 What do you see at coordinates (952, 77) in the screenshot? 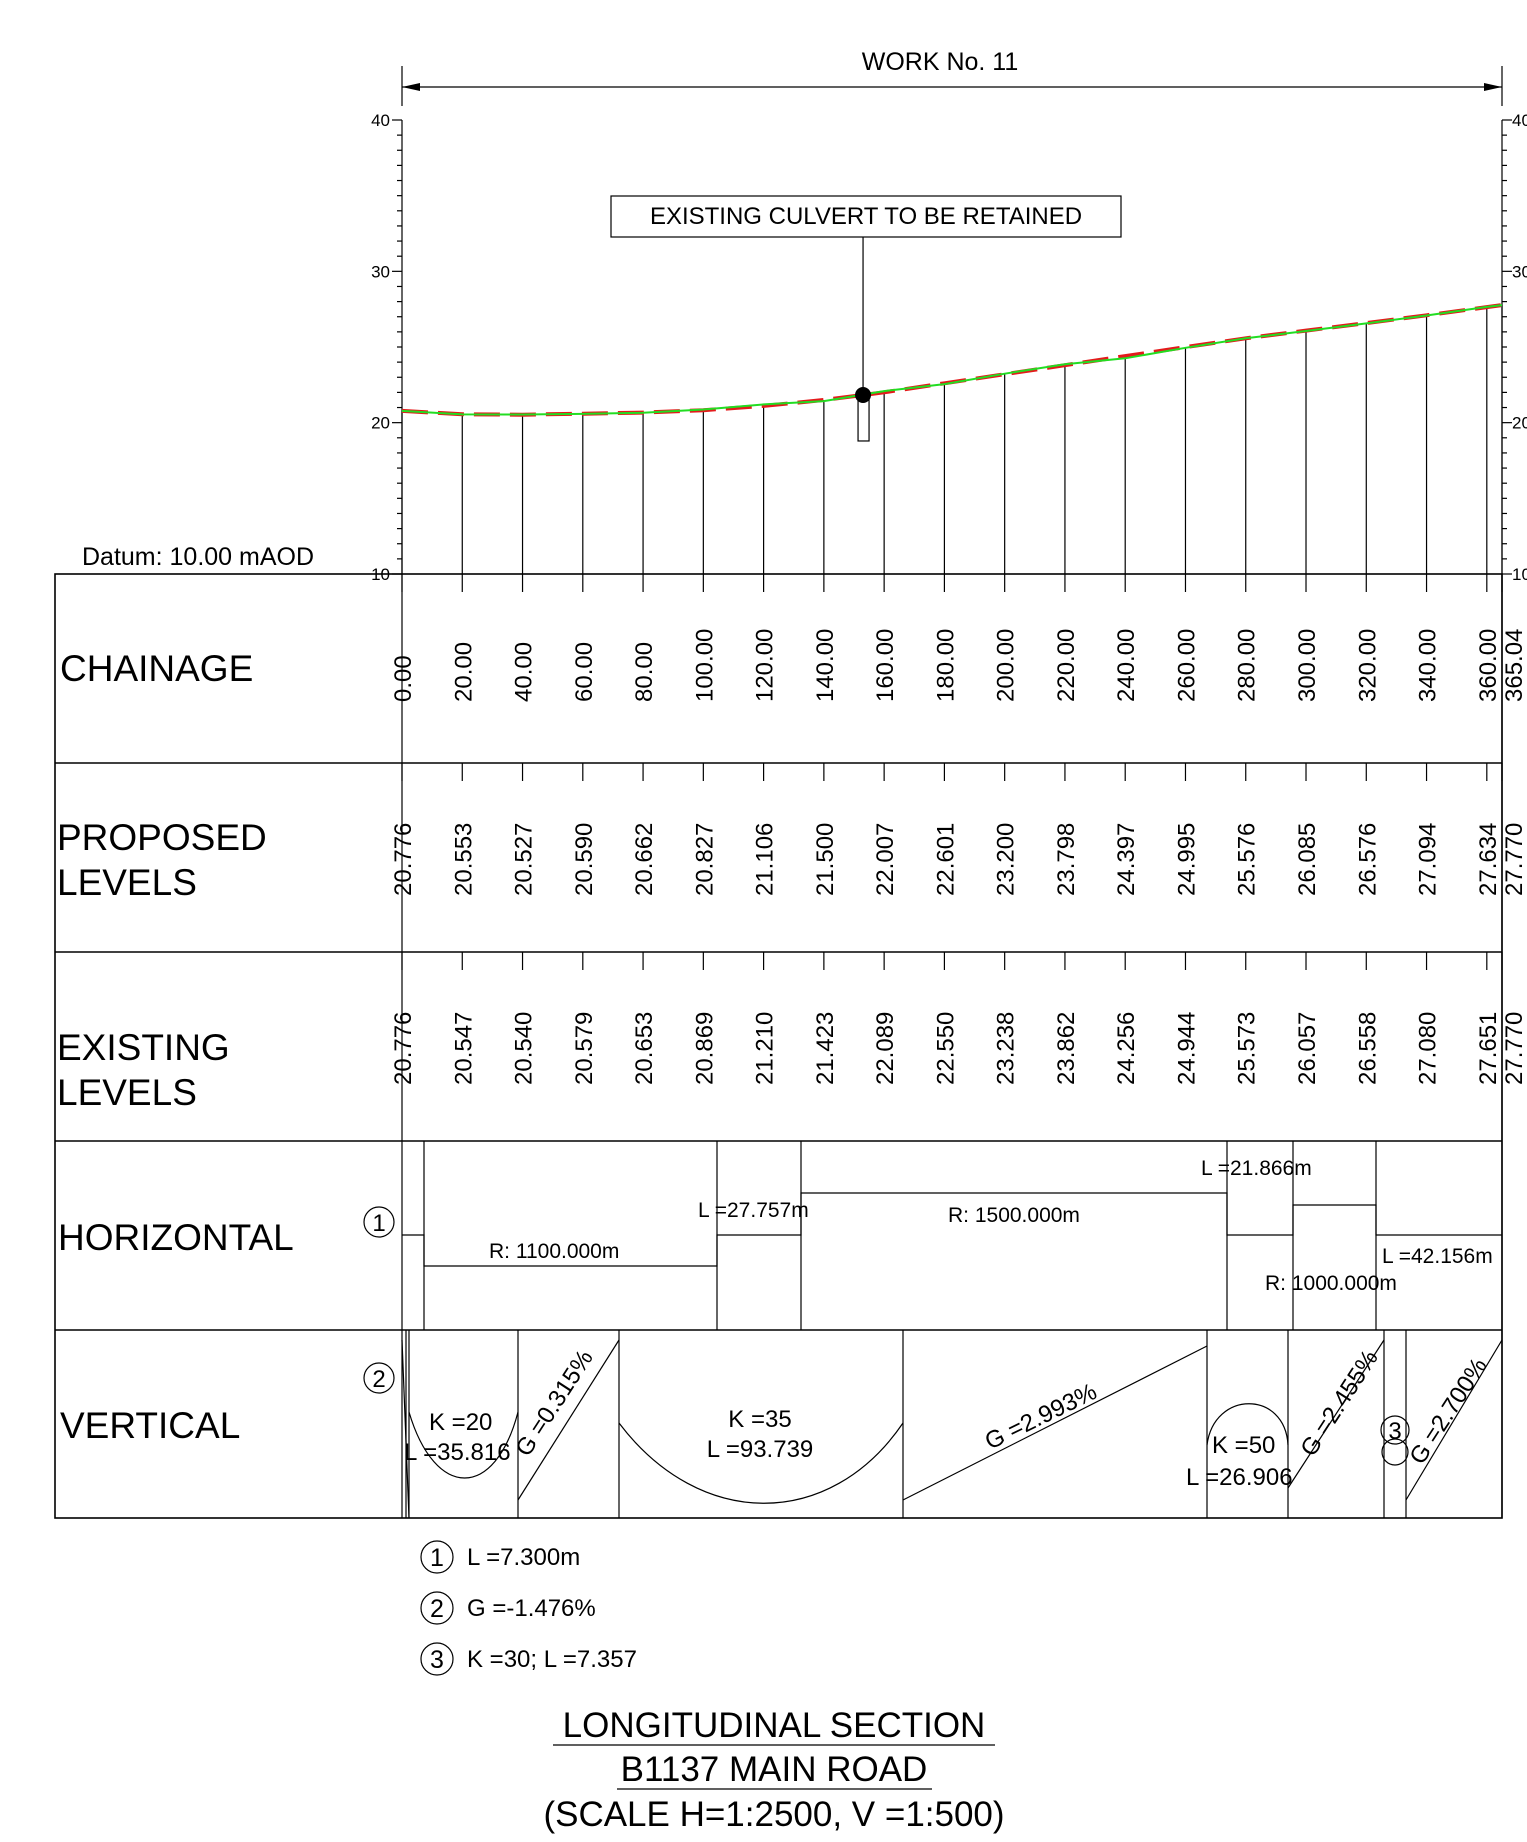
I see `work-dimension: WORK No. 11` at bounding box center [952, 77].